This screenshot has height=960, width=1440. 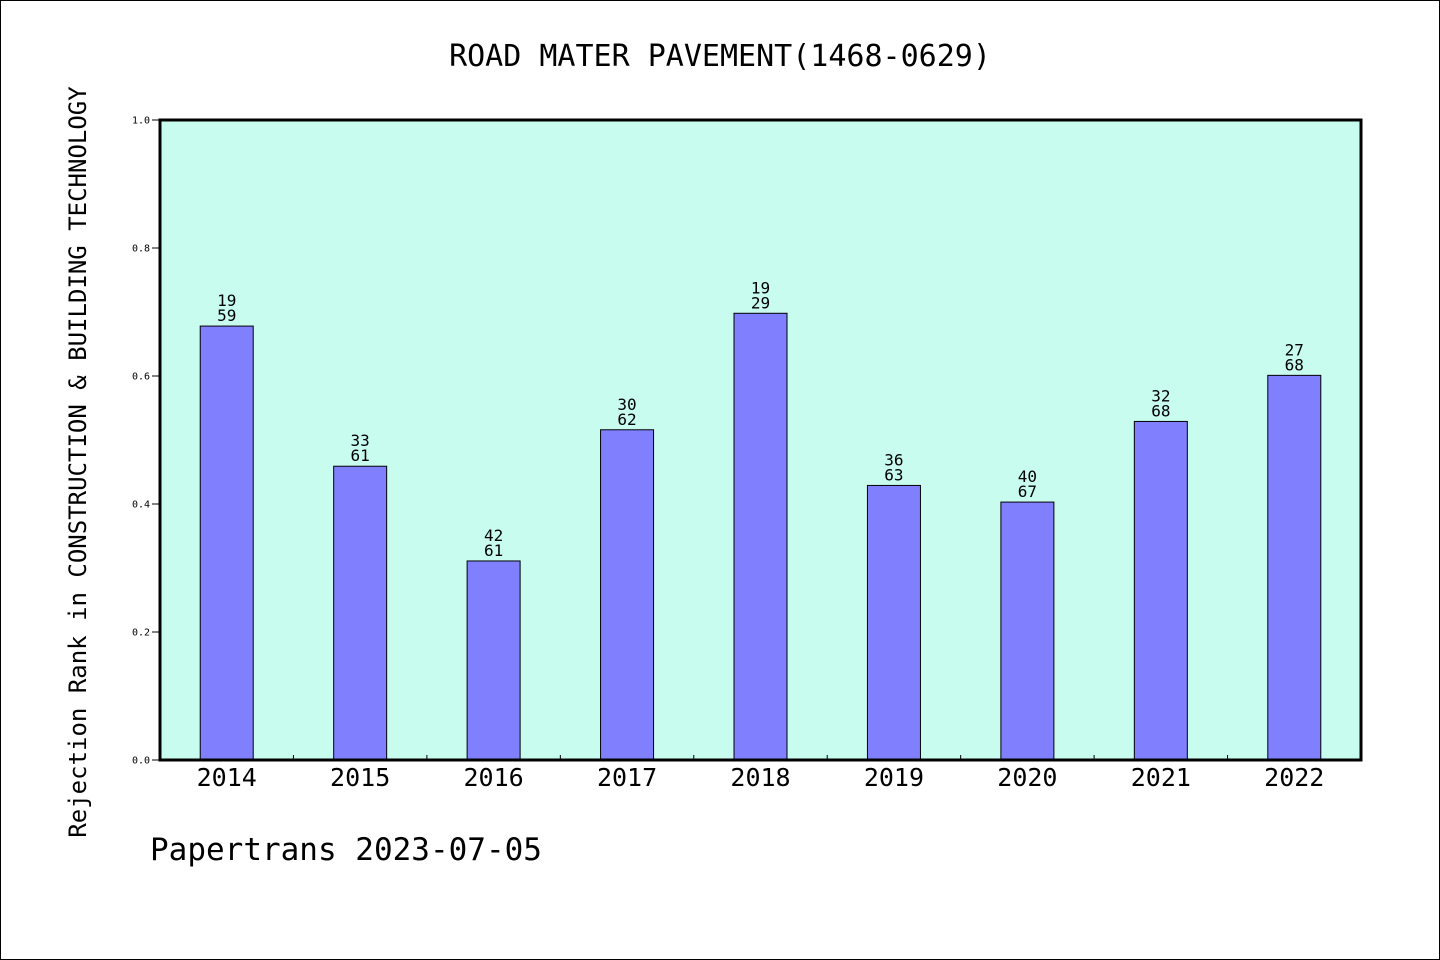 What do you see at coordinates (1294, 567) in the screenshot?
I see `bar-2022` at bounding box center [1294, 567].